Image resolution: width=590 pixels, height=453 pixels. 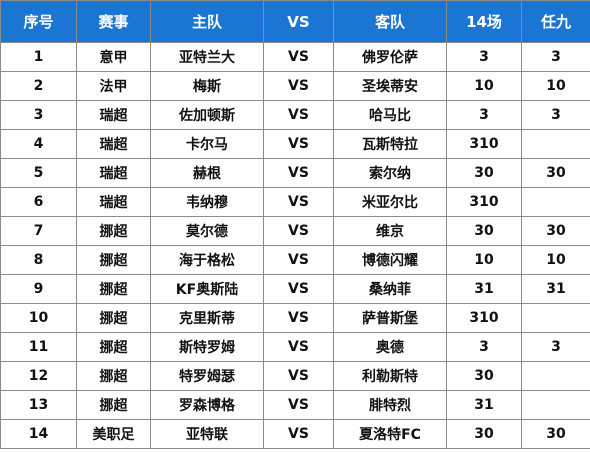 What do you see at coordinates (38, 202) in the screenshot?
I see `cell-number: 6` at bounding box center [38, 202].